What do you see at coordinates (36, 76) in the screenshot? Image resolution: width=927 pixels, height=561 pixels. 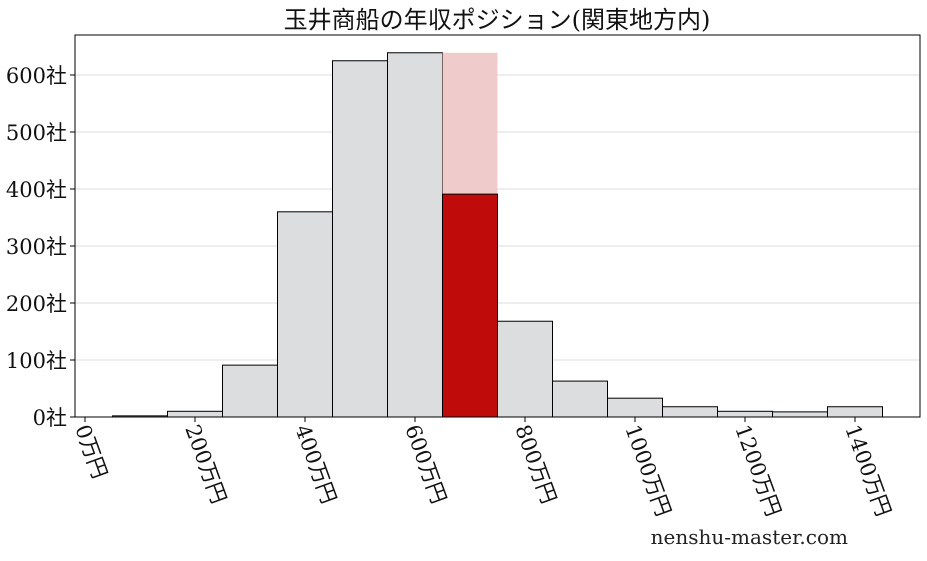 I see `y-tick-label: 600社` at bounding box center [36, 76].